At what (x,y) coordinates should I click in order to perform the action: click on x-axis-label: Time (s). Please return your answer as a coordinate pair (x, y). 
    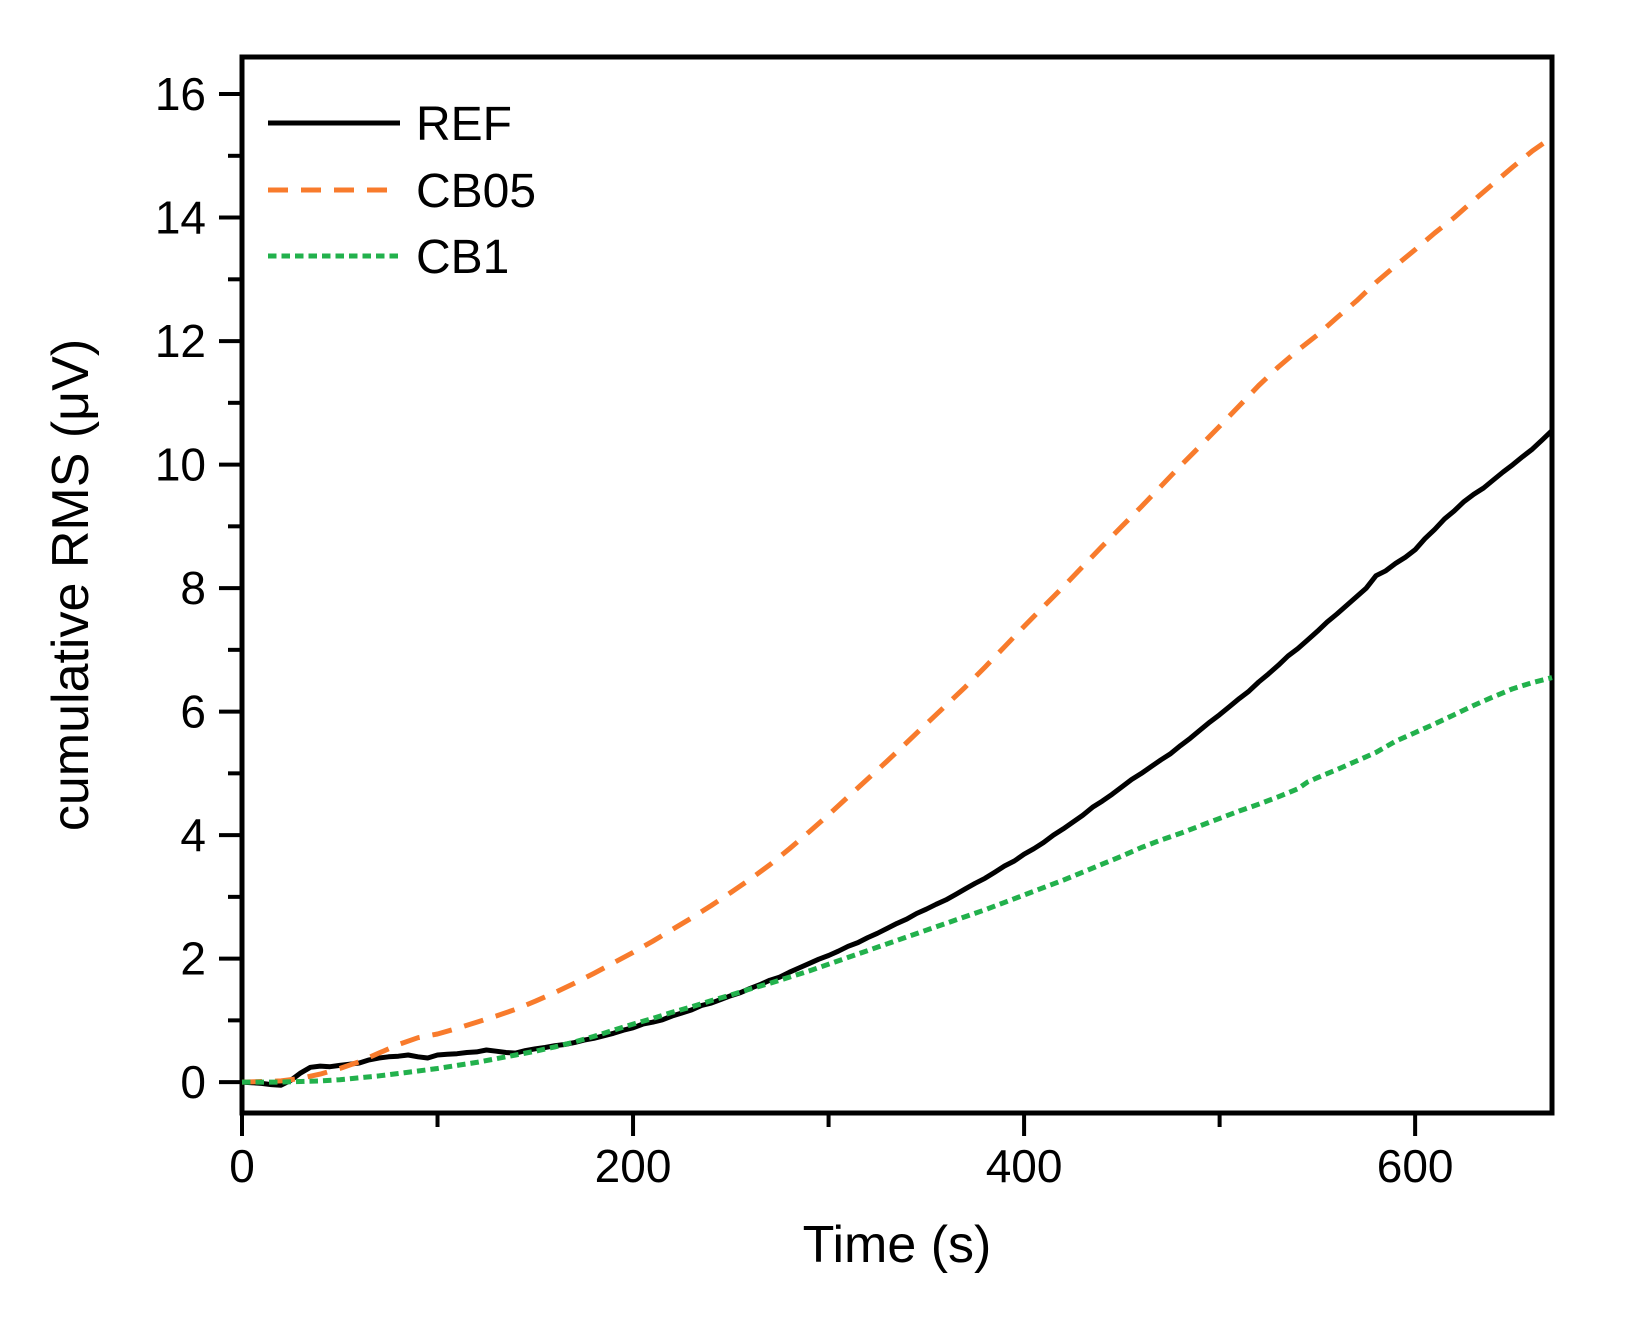
    Looking at the image, I should click on (897, 1245).